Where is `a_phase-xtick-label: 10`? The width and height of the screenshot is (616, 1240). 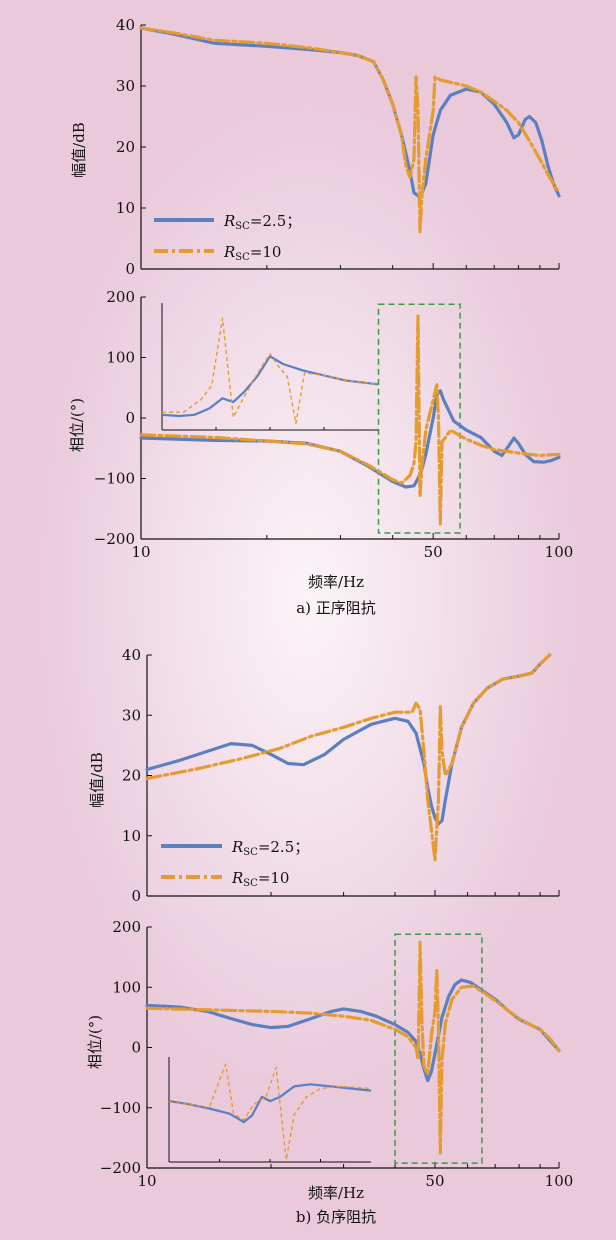 a_phase-xtick-label: 10 is located at coordinates (140, 552).